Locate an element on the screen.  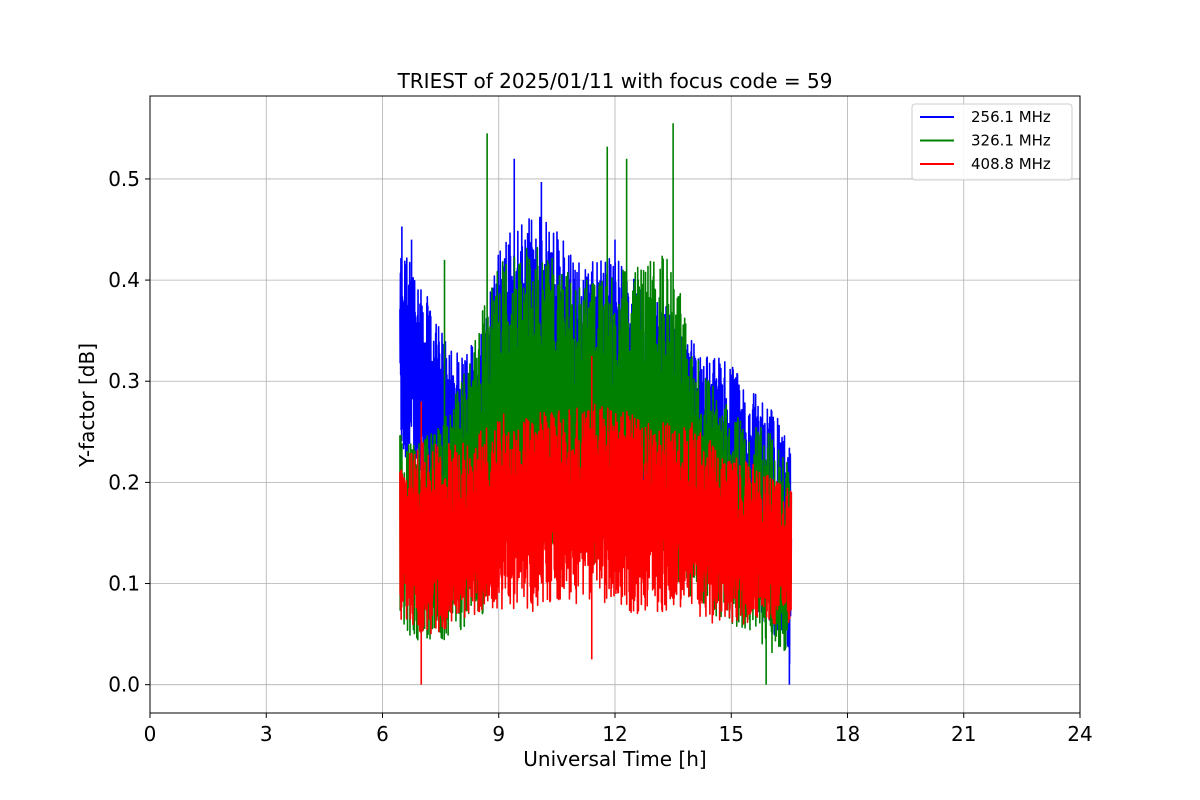
x-ticks: 0 3 6 9 12 15 18 21 24 is located at coordinates (618, 729).